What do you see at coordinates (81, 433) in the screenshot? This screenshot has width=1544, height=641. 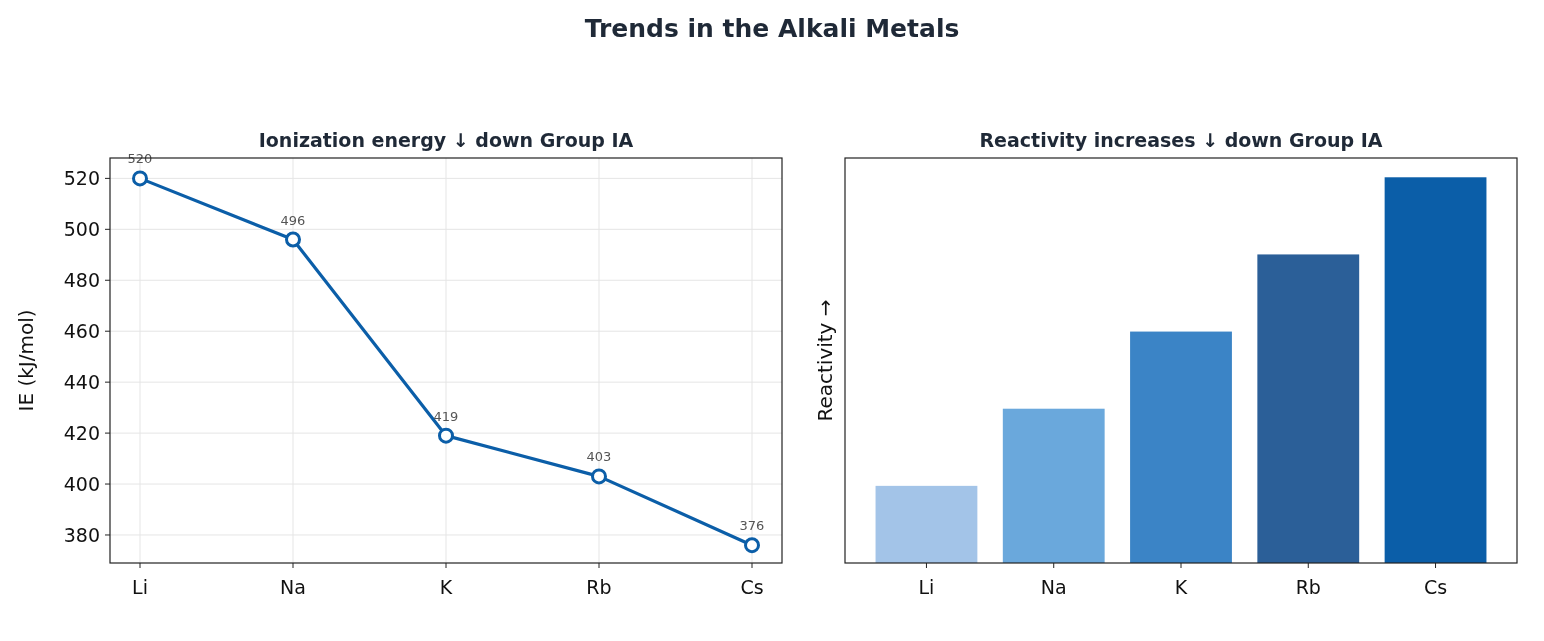 I see `y-tick-label: 420` at bounding box center [81, 433].